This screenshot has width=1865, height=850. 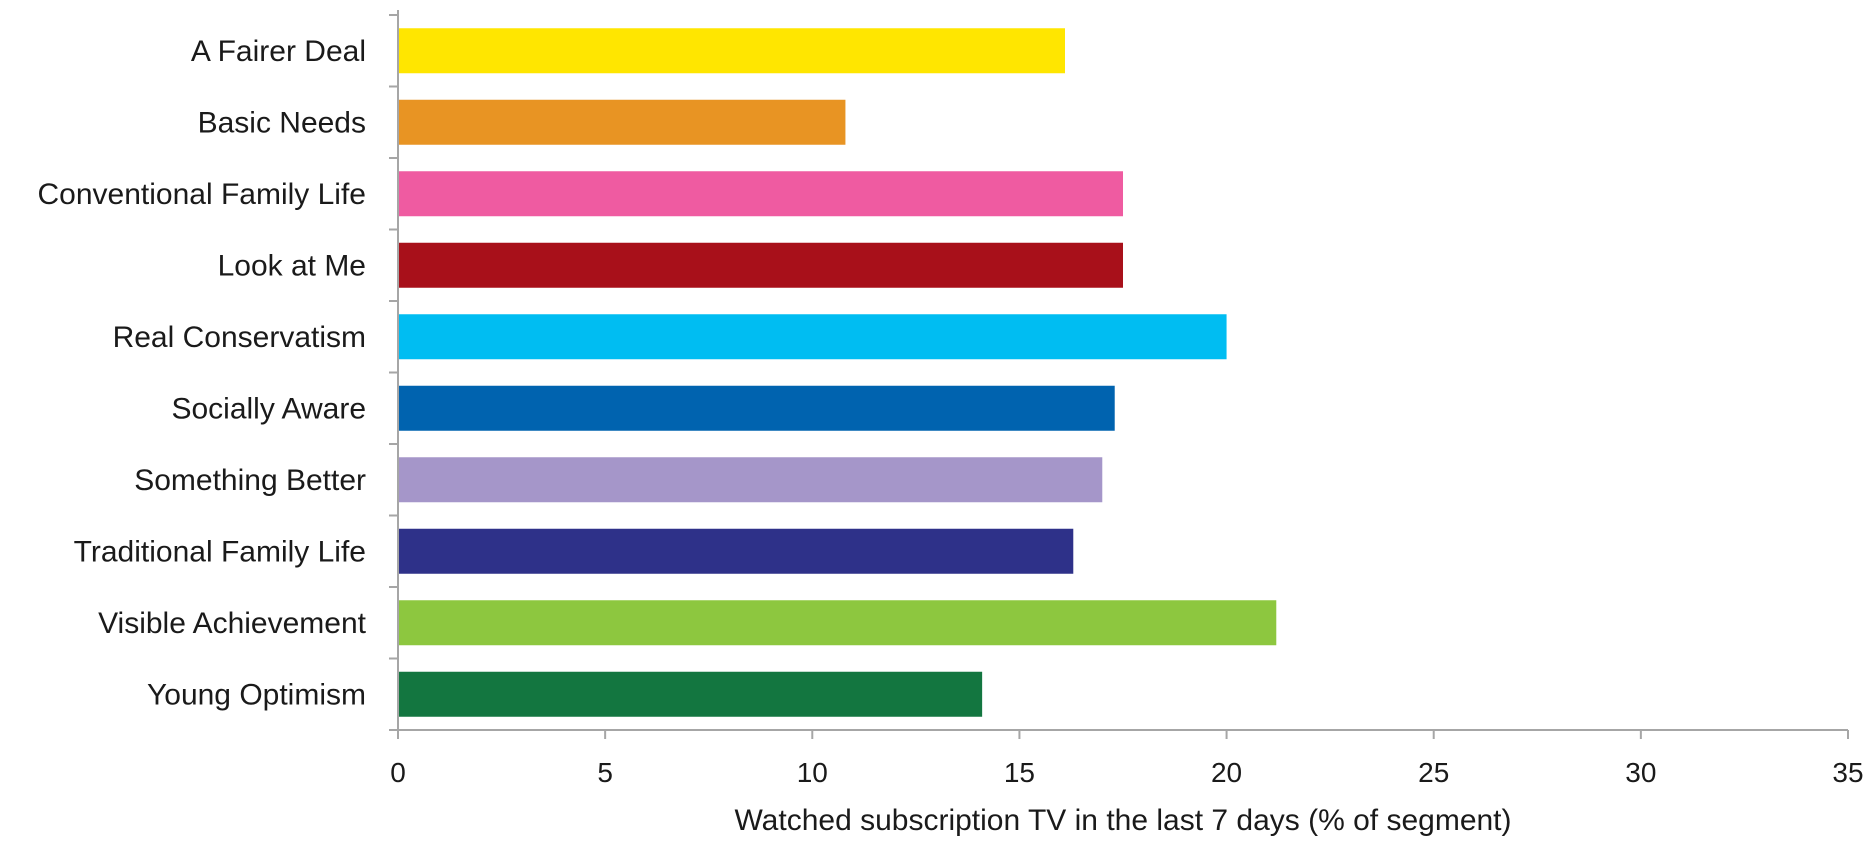 What do you see at coordinates (282, 122) in the screenshot?
I see `category-label-basic-needs: Basic Needs` at bounding box center [282, 122].